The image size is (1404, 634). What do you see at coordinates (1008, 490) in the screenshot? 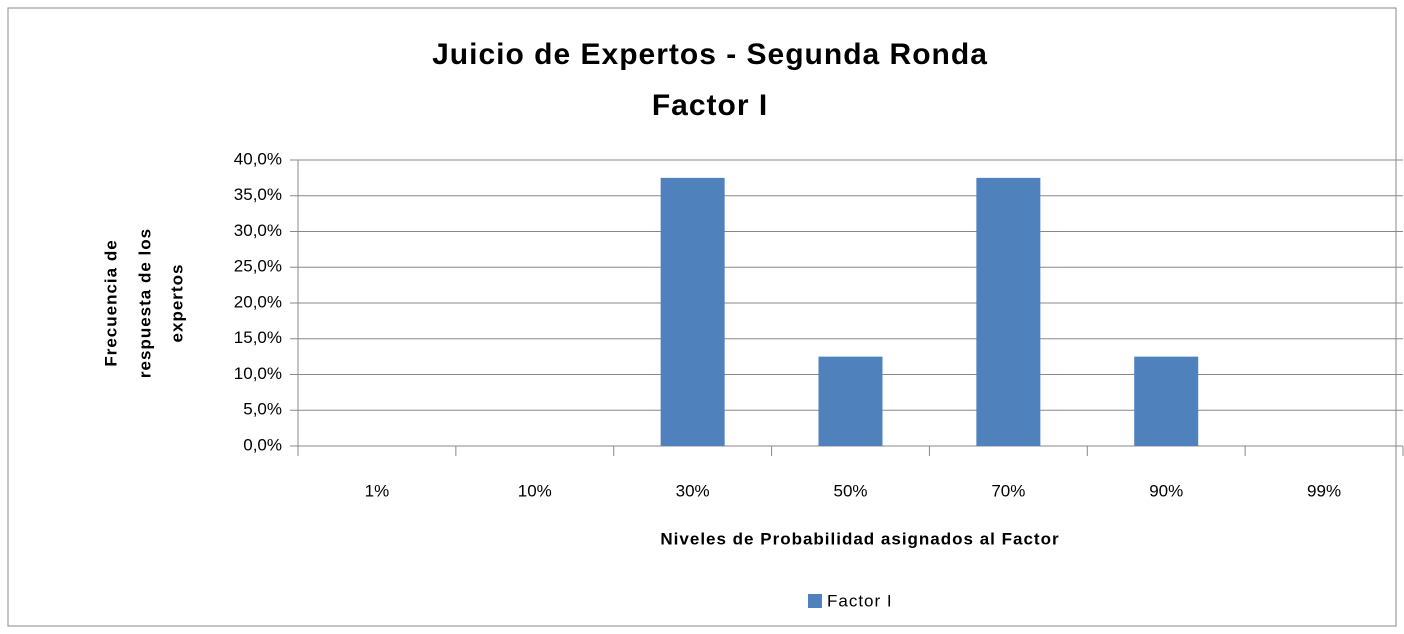
I see `x-tick-label: 70%` at bounding box center [1008, 490].